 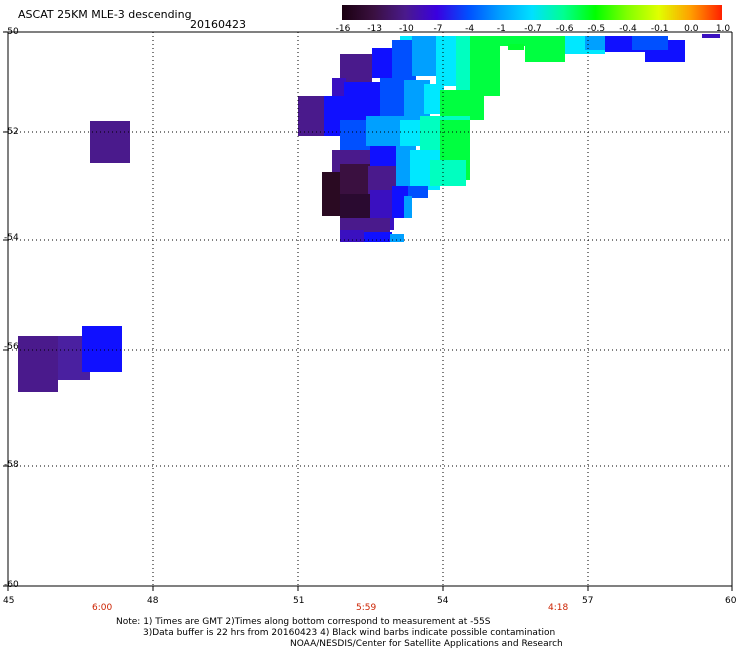 What do you see at coordinates (11, 465) in the screenshot?
I see `y-tick-label: -58` at bounding box center [11, 465].